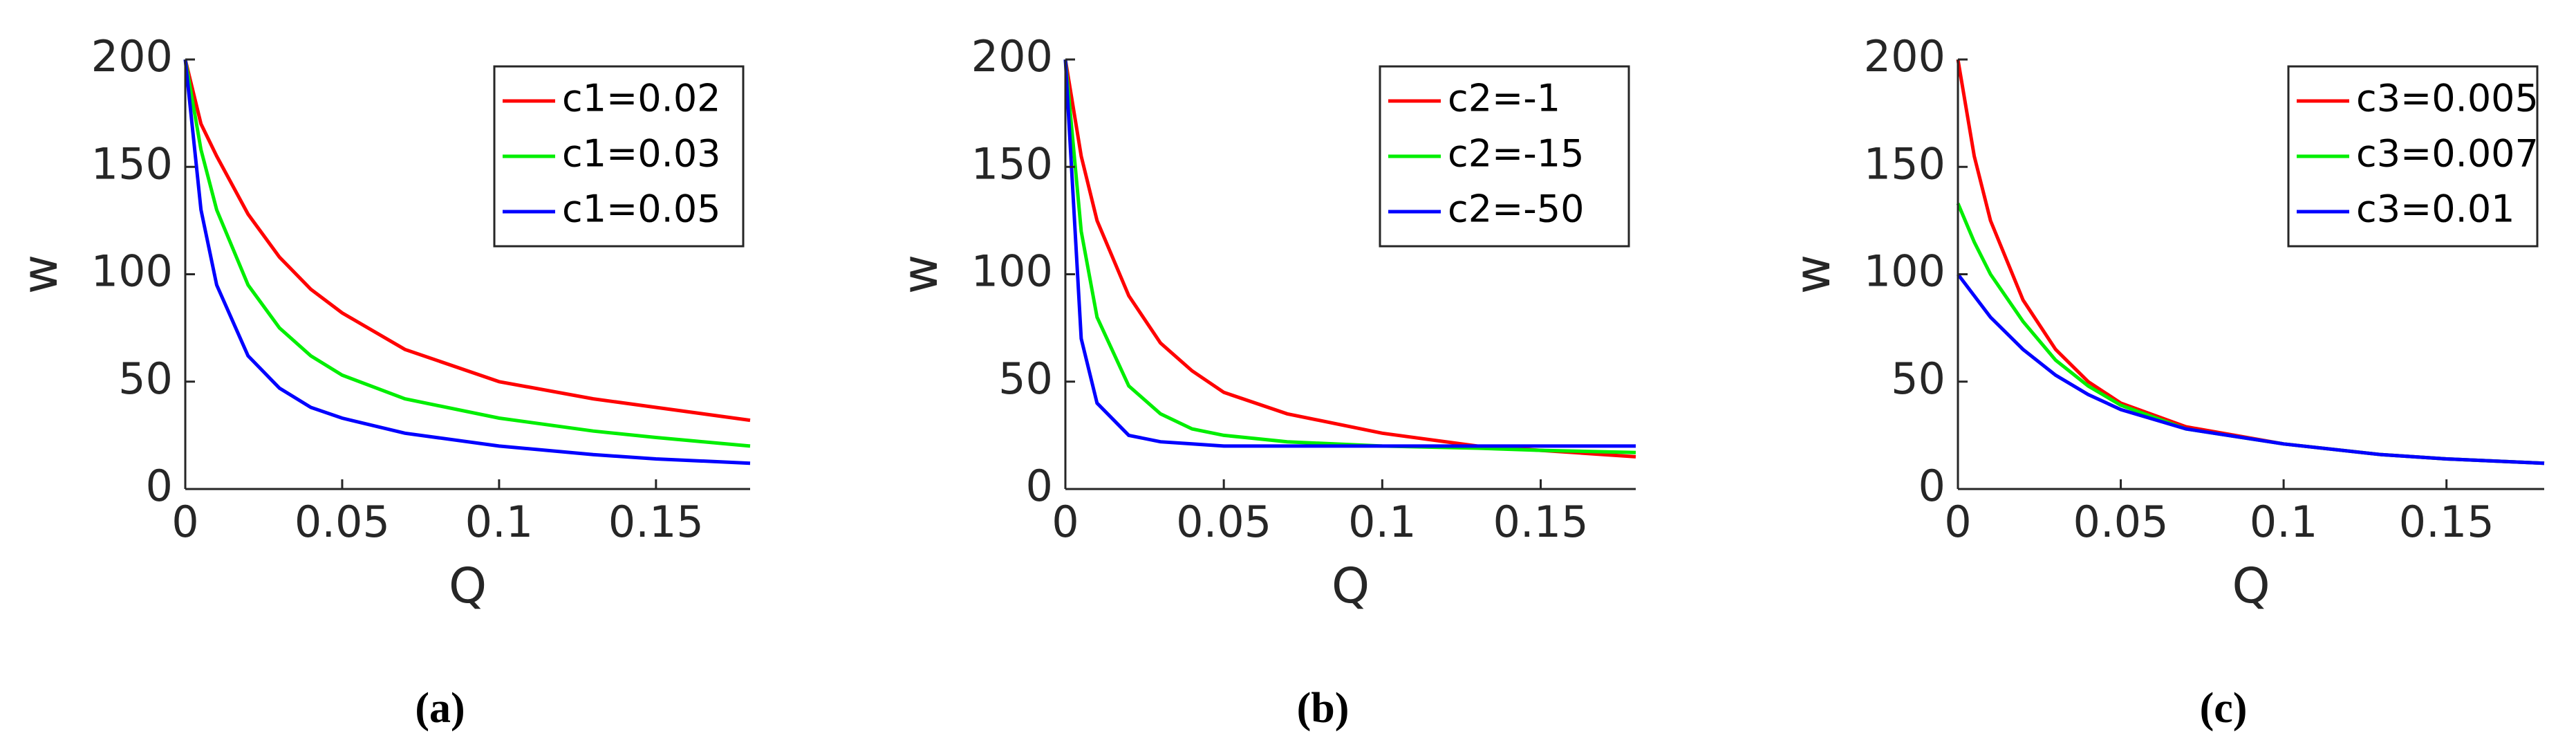 The width and height of the screenshot is (2576, 756). I want to click on legend-label: c2=-1, so click(1504, 98).